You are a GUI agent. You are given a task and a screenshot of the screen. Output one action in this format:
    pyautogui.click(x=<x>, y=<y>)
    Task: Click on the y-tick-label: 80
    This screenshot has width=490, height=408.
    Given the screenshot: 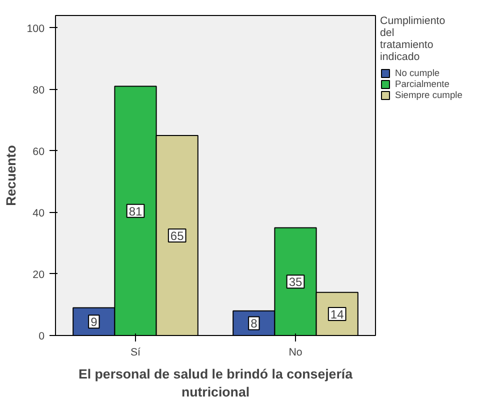 What is the action you would take?
    pyautogui.click(x=38, y=90)
    